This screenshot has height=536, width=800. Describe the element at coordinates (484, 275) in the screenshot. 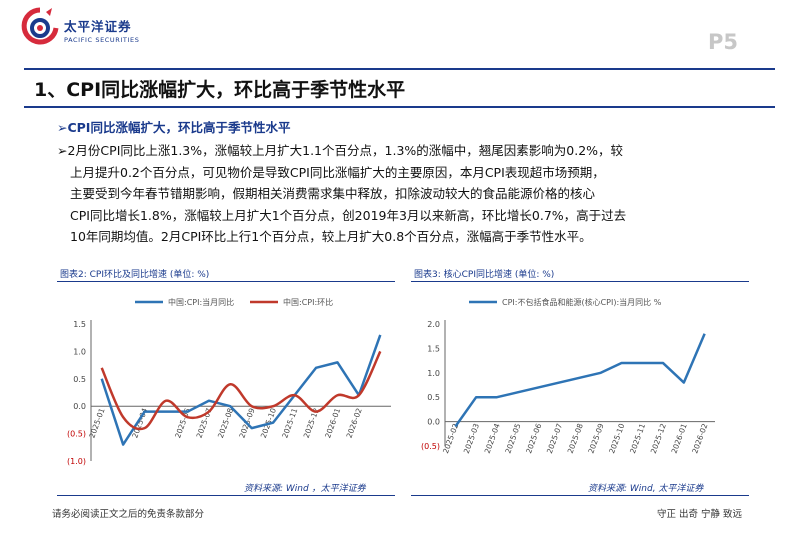

I see `figure3-caption: 图表3: 核心CPI同比增速 (单位: %)` at that location.